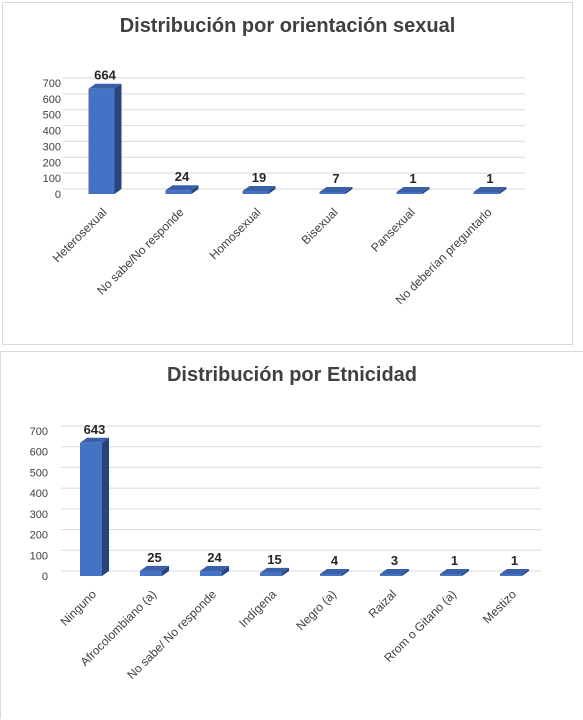 The width and height of the screenshot is (583, 720). What do you see at coordinates (382, 603) in the screenshot?
I see `category-label: Raizal` at bounding box center [382, 603].